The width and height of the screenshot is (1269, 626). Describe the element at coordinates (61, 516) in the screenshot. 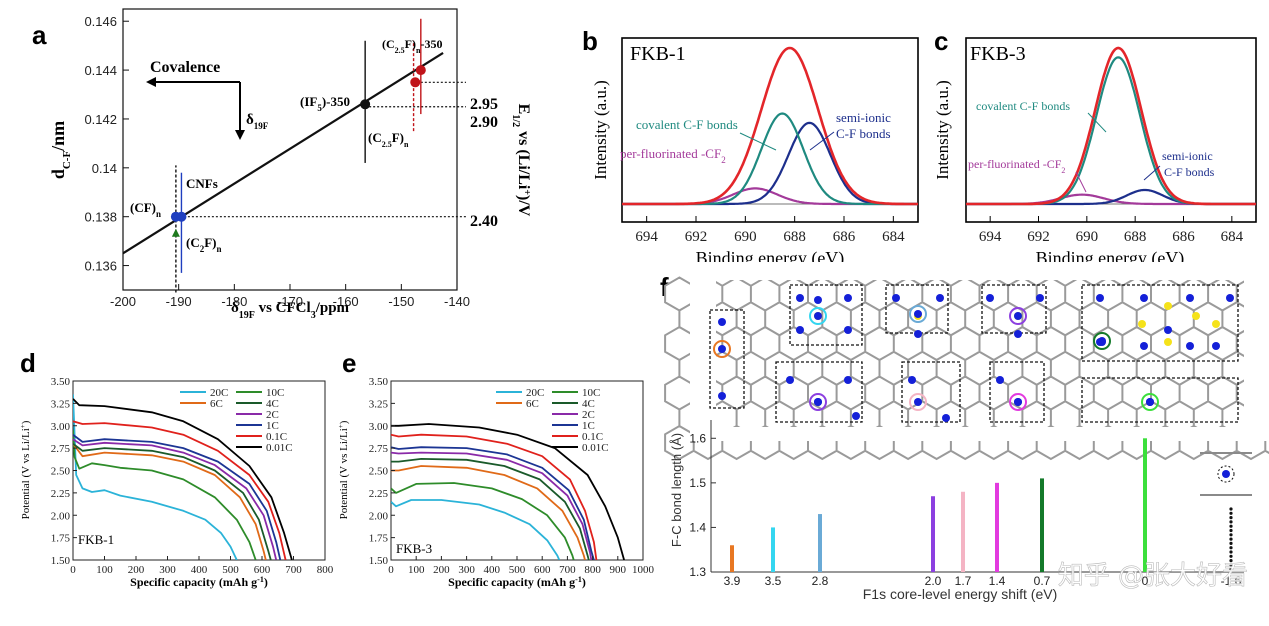

I see `chart-d-ytick-label: 2.00` at that location.